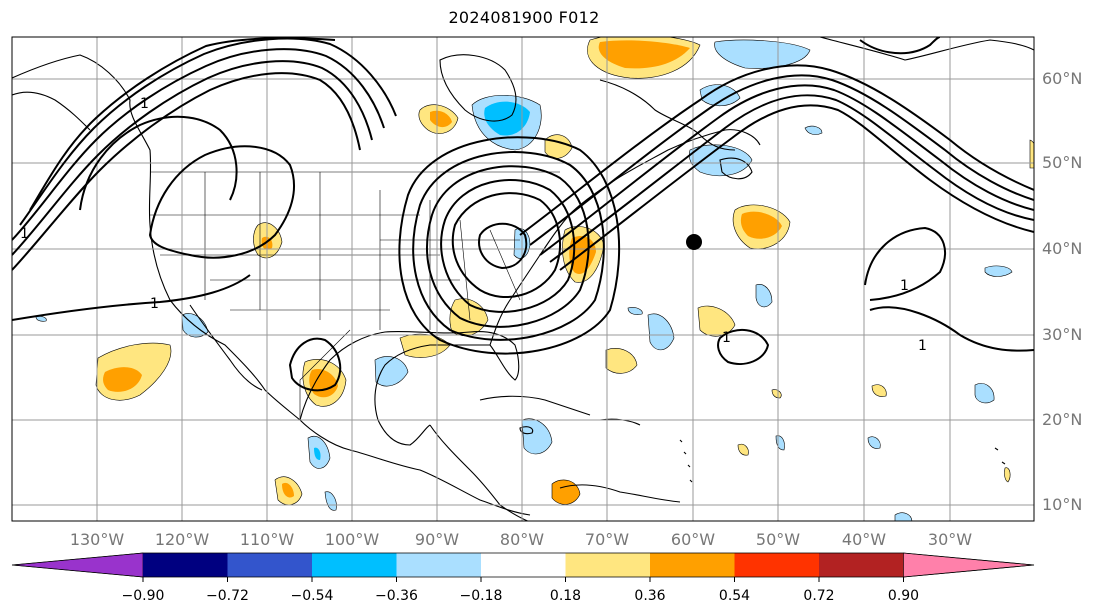 This screenshot has height=615, width=1105. What do you see at coordinates (524, 17) in the screenshot?
I see `map-title: 2024081900 F012` at bounding box center [524, 17].